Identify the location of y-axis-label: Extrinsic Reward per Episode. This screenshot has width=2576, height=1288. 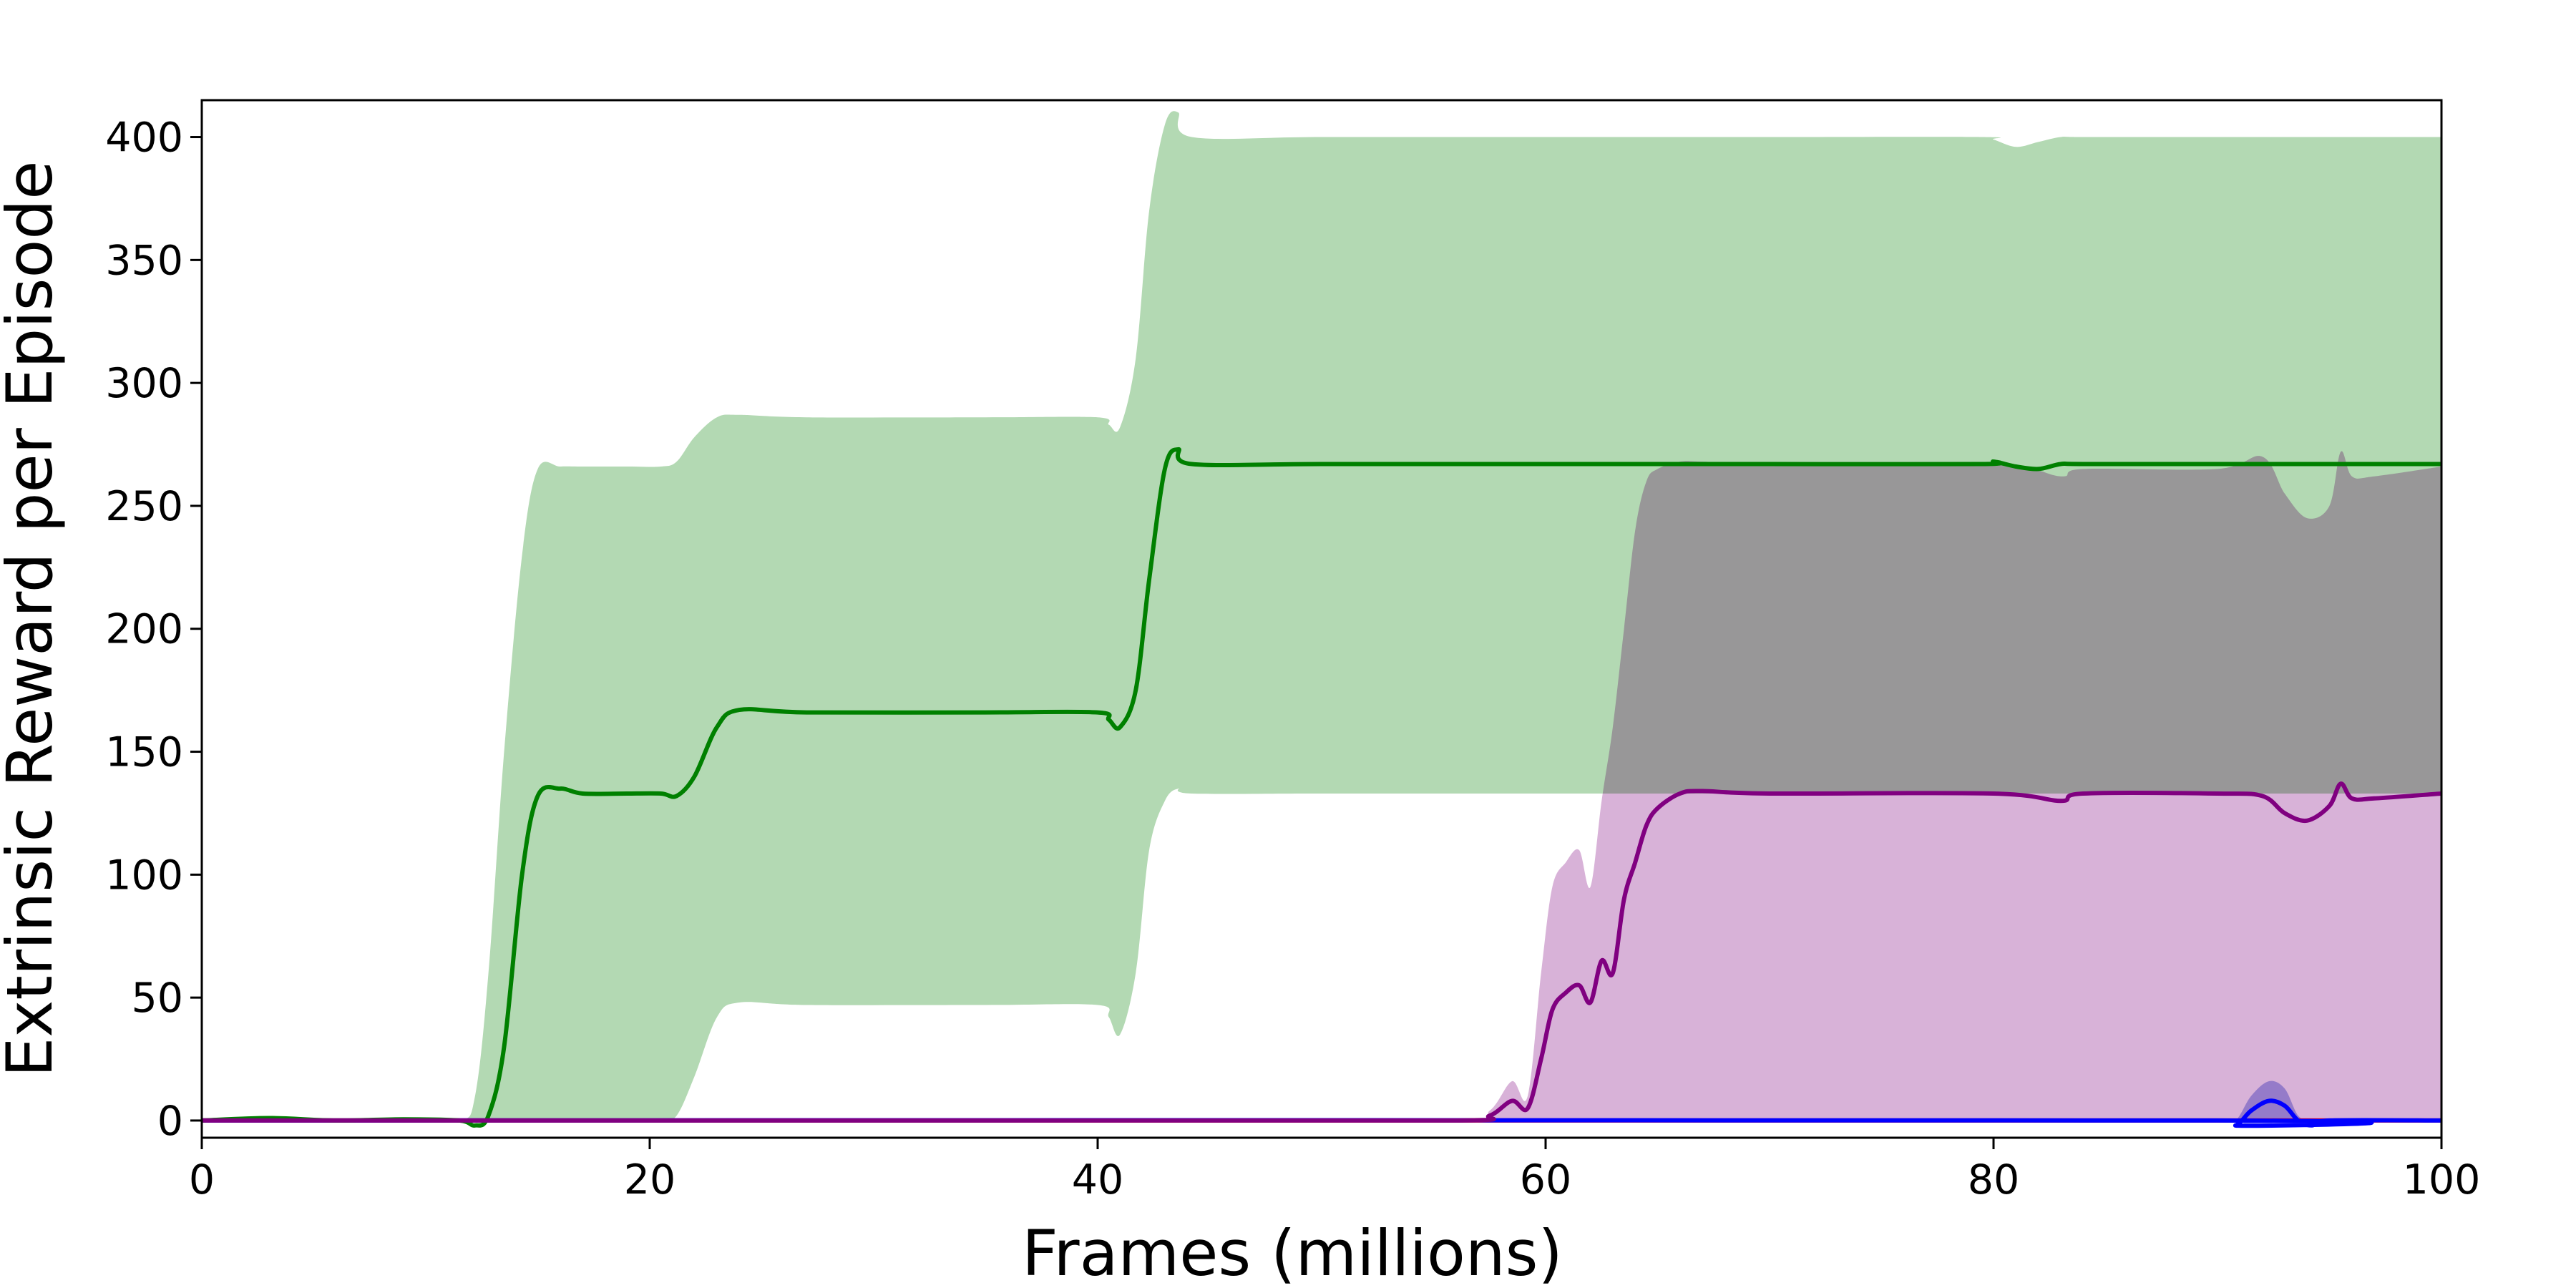
(33, 619).